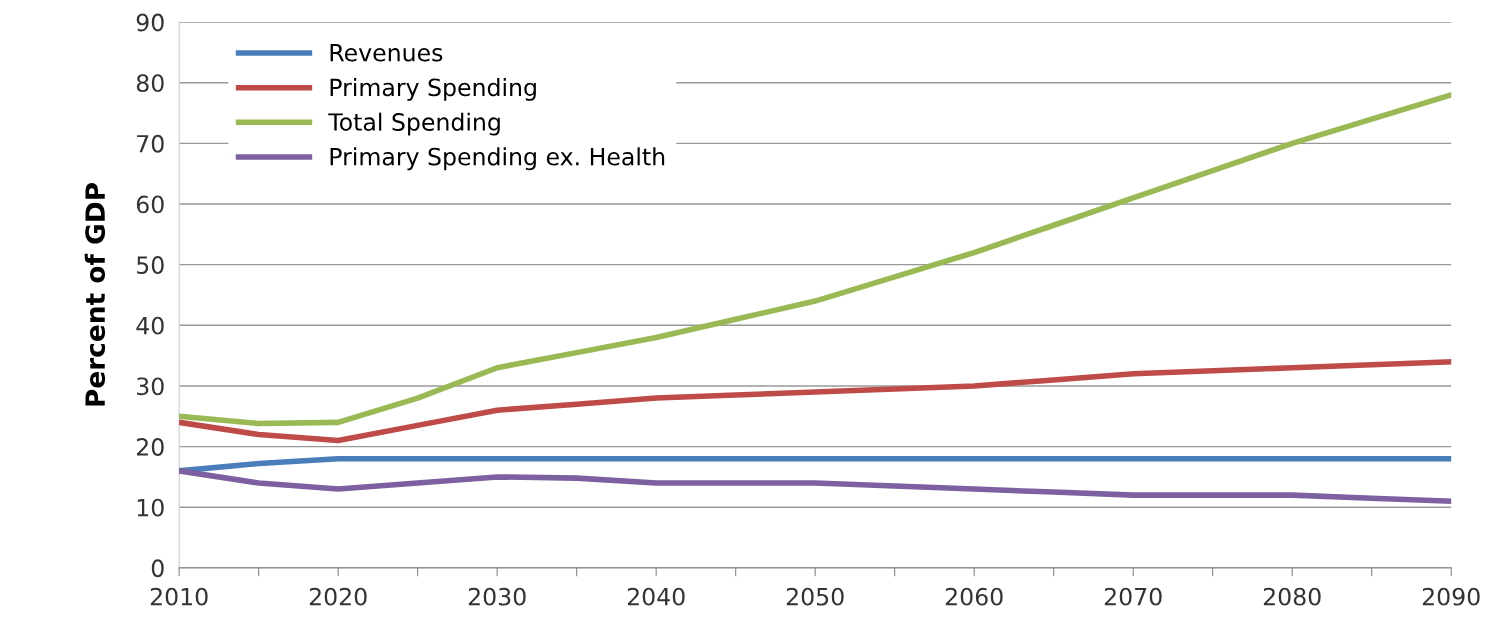 Image resolution: width=1493 pixels, height=631 pixels. I want to click on y-tick-label: 0, so click(157, 568).